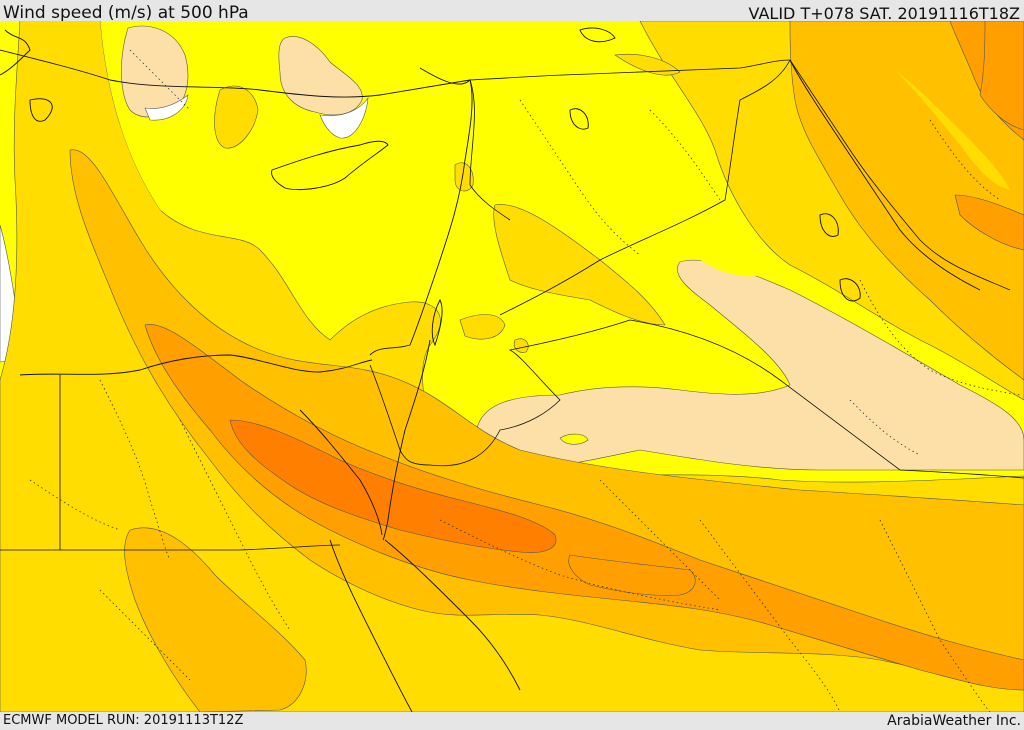 The image size is (1024, 730). I want to click on fill-light-orange-sw, so click(215, 619).